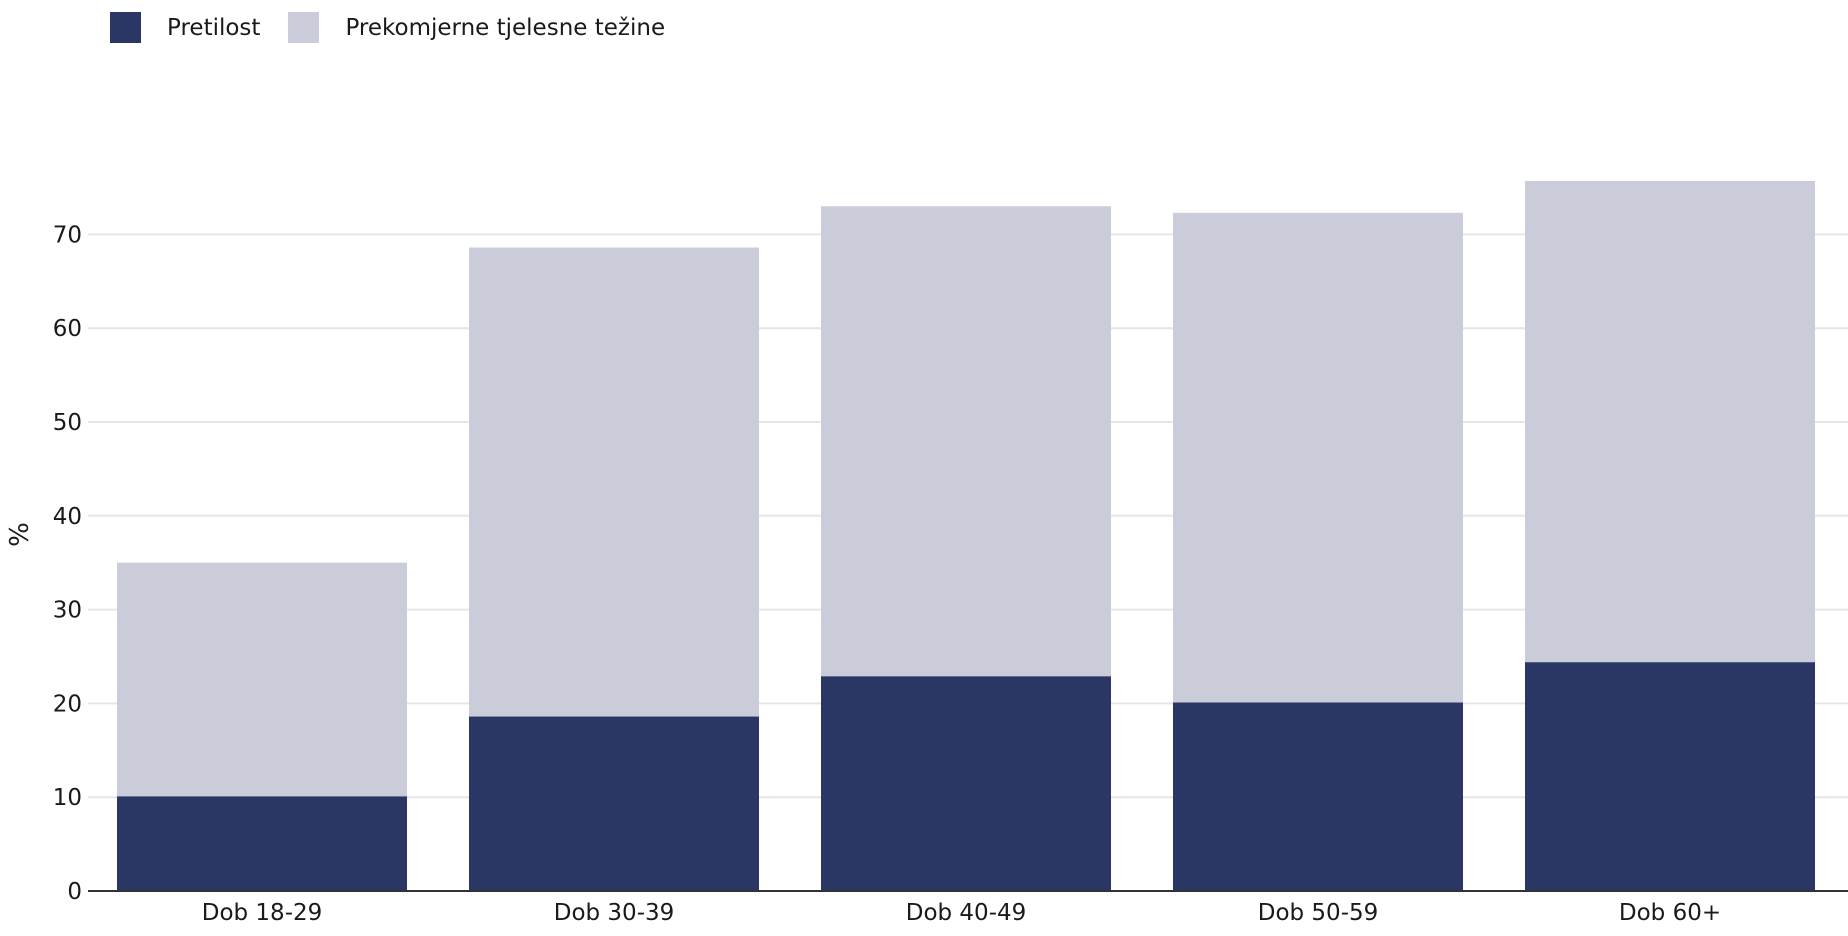 This screenshot has height=936, width=1848. Describe the element at coordinates (67, 611) in the screenshot. I see `y-tick-label-30: 30` at that location.